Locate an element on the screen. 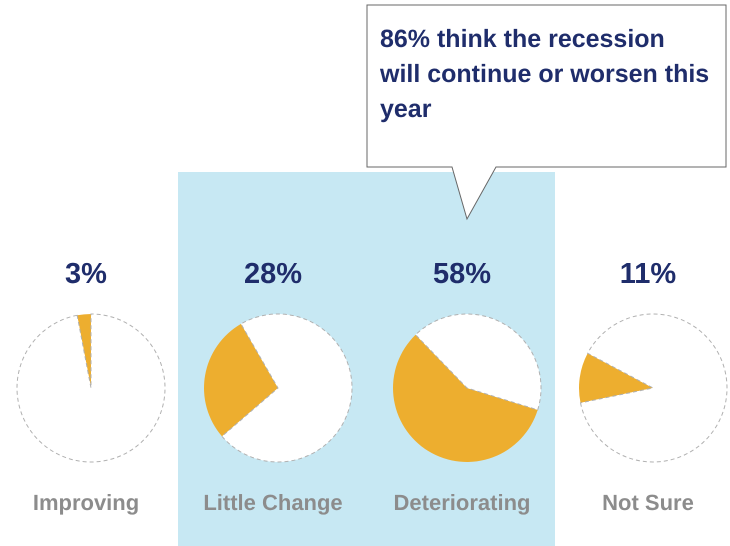  chart-title: 58% is located at coordinates (462, 274).